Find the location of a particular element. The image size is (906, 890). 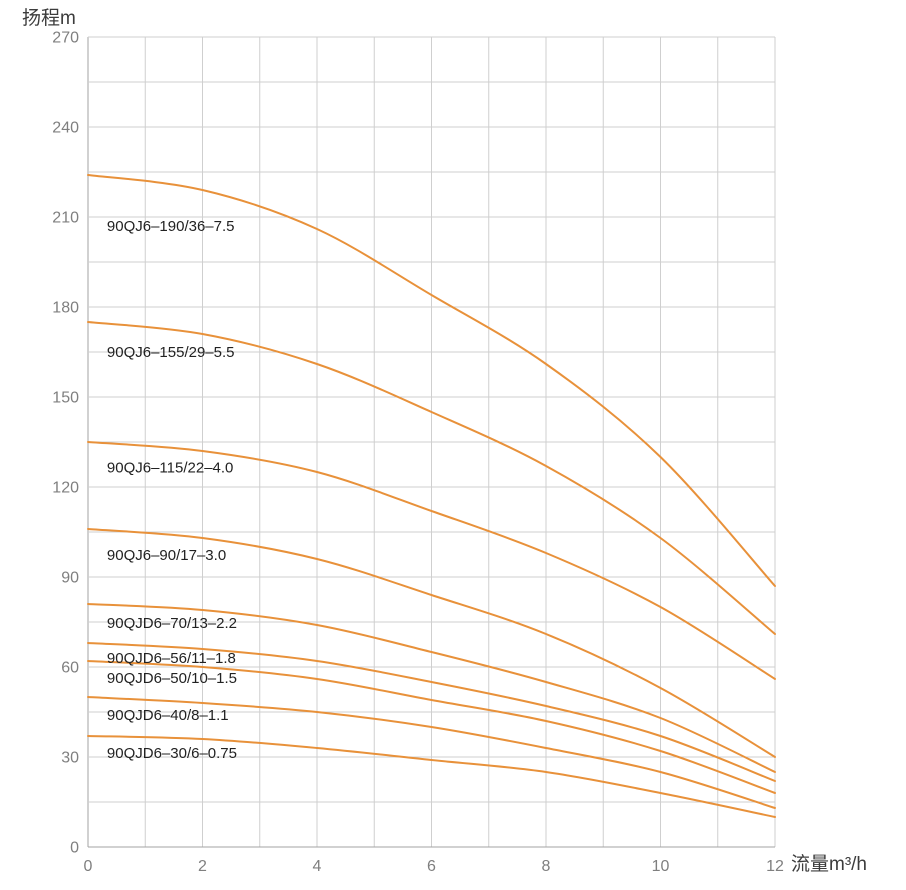

curve-label-8: 90QJD6–40/8–1.1 is located at coordinates (168, 715).